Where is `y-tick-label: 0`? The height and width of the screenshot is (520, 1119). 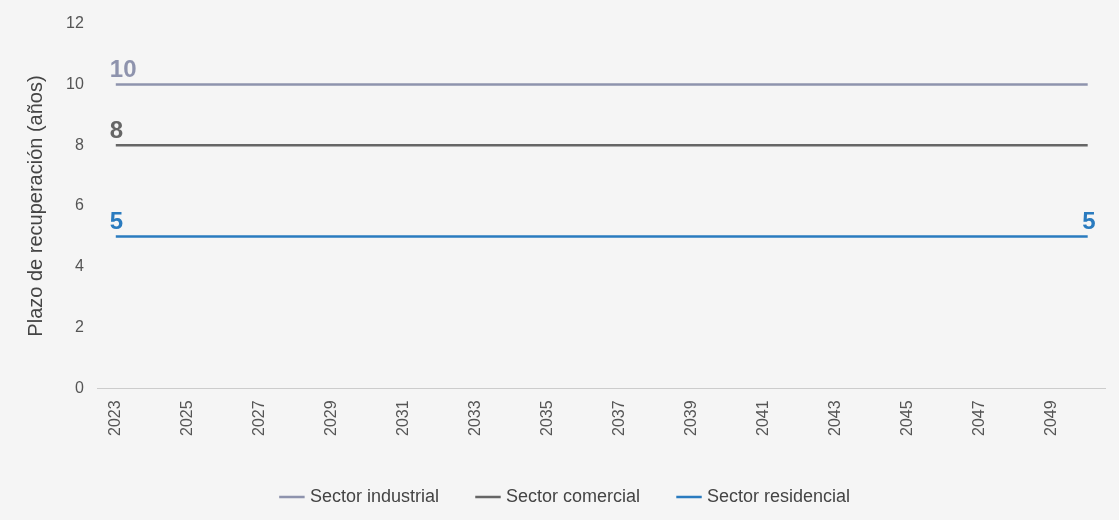
y-tick-label: 0 is located at coordinates (79, 387).